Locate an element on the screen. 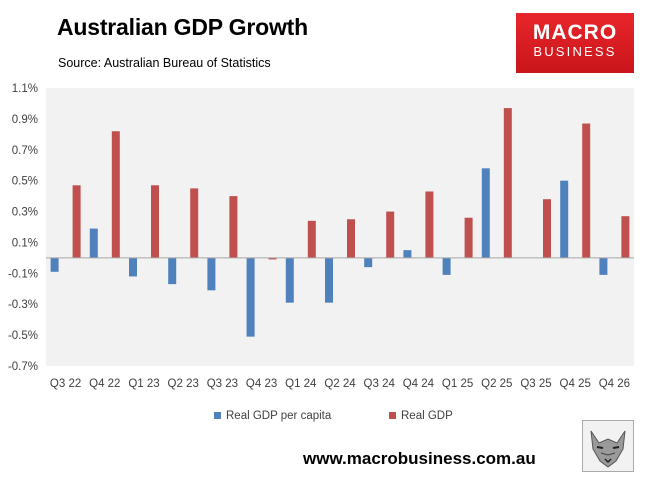 This screenshot has width=656, height=479. x-tick-label: Q4 23 is located at coordinates (261, 384).